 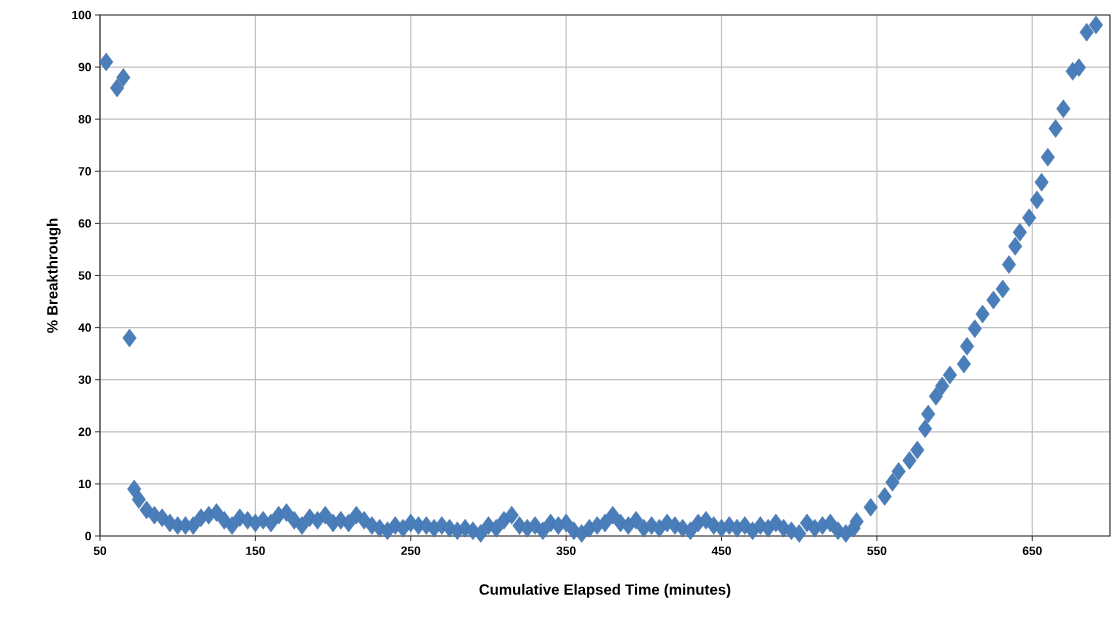 What do you see at coordinates (88, 536) in the screenshot?
I see `y-tick-label: 0` at bounding box center [88, 536].